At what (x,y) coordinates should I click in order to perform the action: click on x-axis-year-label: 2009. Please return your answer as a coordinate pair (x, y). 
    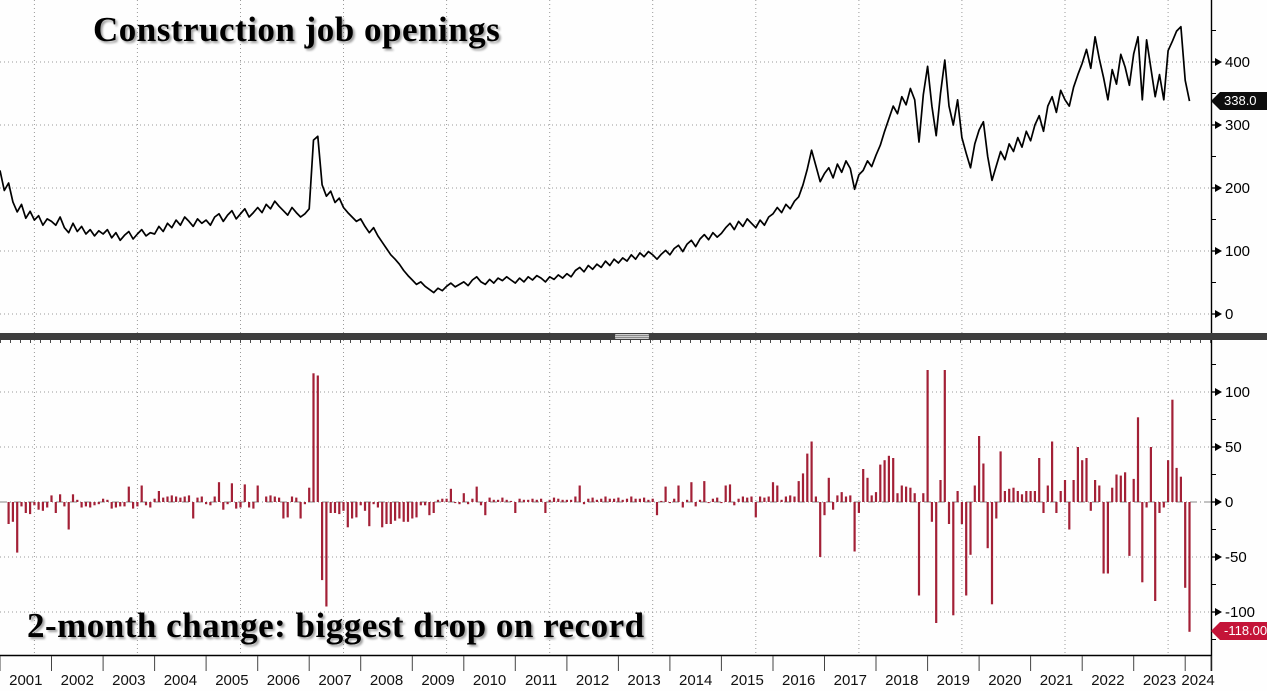
    Looking at the image, I should click on (438, 680).